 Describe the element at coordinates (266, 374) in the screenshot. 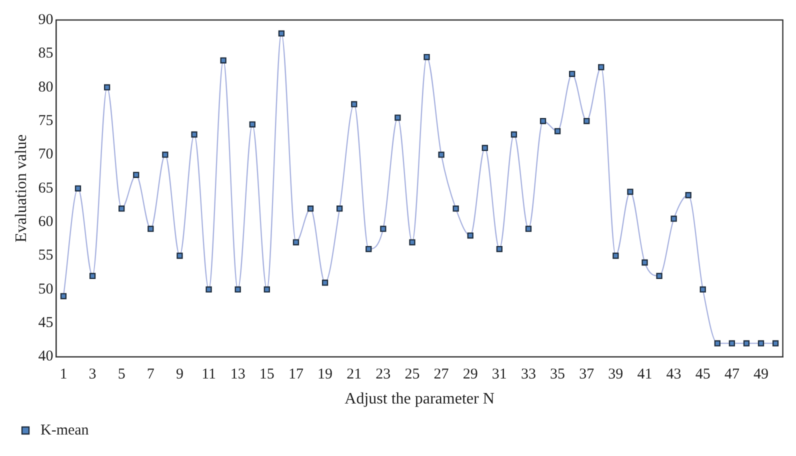

I see `x-tick-label: 15` at that location.